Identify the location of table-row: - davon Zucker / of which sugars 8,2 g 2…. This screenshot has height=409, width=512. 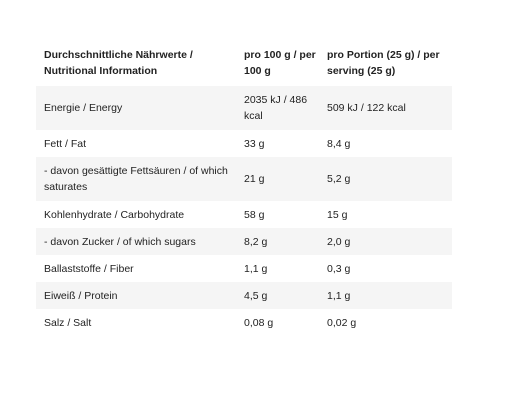
(244, 241).